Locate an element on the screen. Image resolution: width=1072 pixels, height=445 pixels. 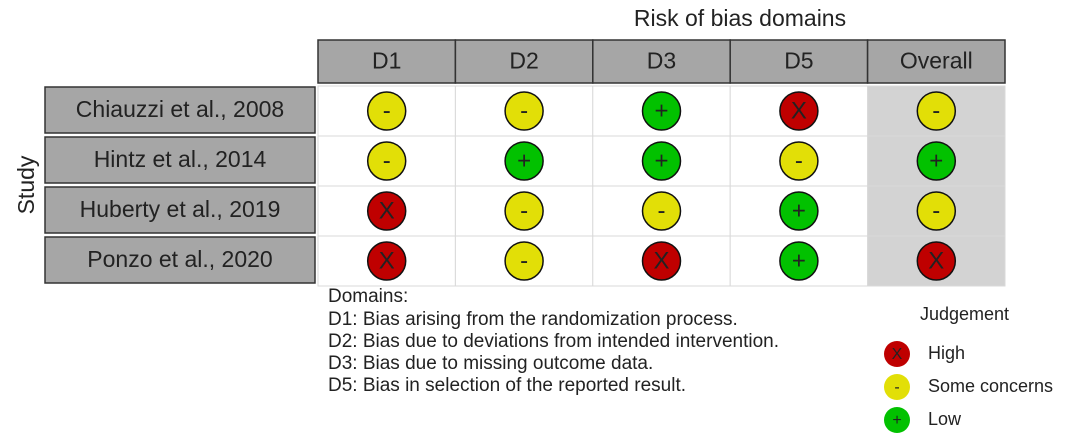
column-header-label: D3 is located at coordinates (661, 61).